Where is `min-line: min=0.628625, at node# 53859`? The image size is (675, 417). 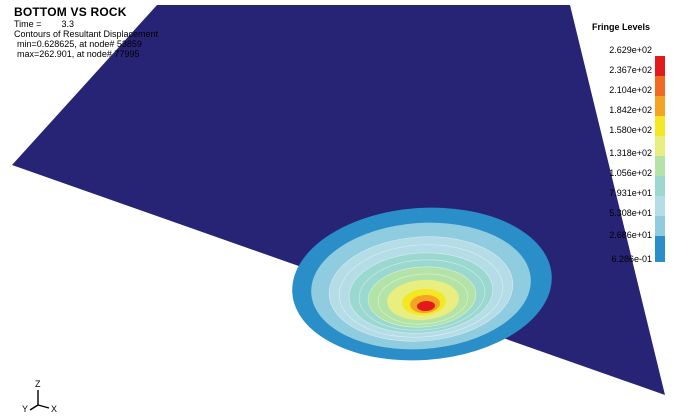
min-line: min=0.628625, at node# 53859 is located at coordinates (79, 44).